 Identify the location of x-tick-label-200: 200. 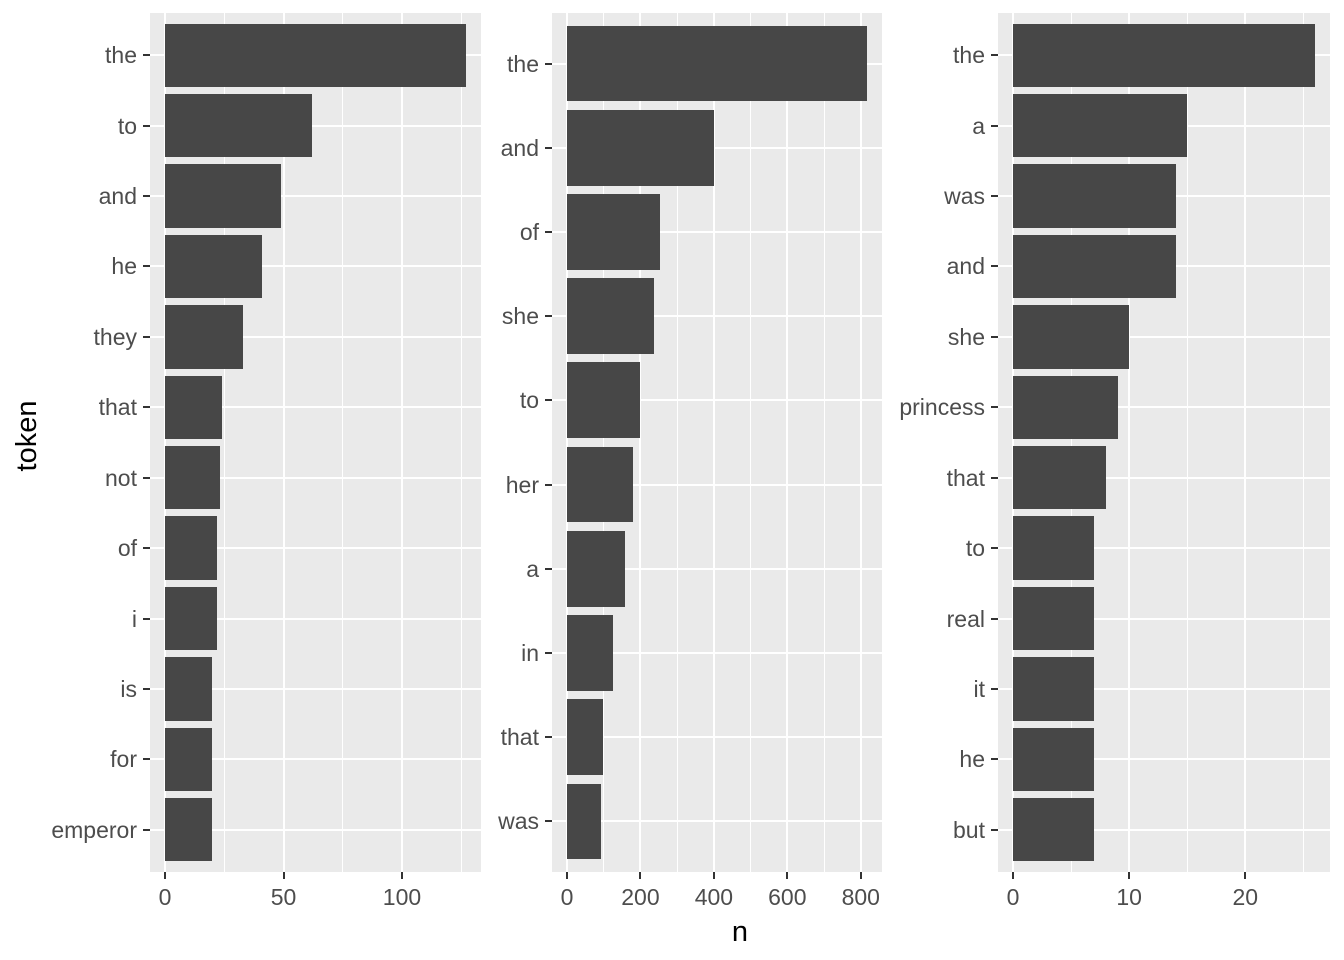
(640, 897).